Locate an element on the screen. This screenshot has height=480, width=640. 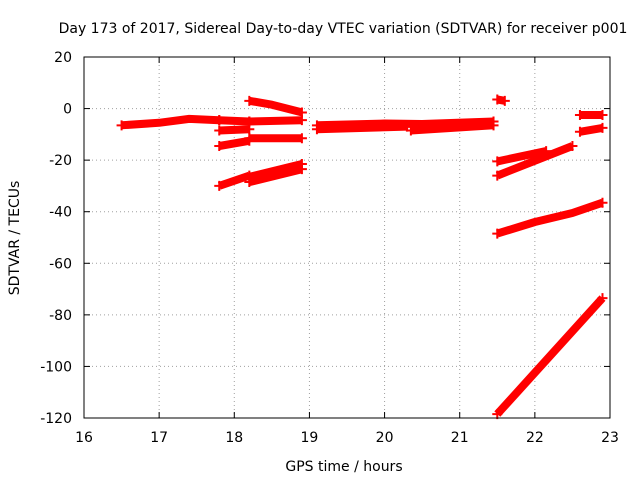
x-tick-label: 18 is located at coordinates (234, 438).